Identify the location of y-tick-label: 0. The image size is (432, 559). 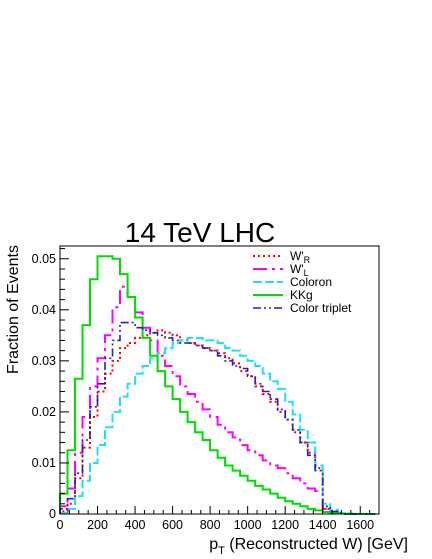
(52, 514).